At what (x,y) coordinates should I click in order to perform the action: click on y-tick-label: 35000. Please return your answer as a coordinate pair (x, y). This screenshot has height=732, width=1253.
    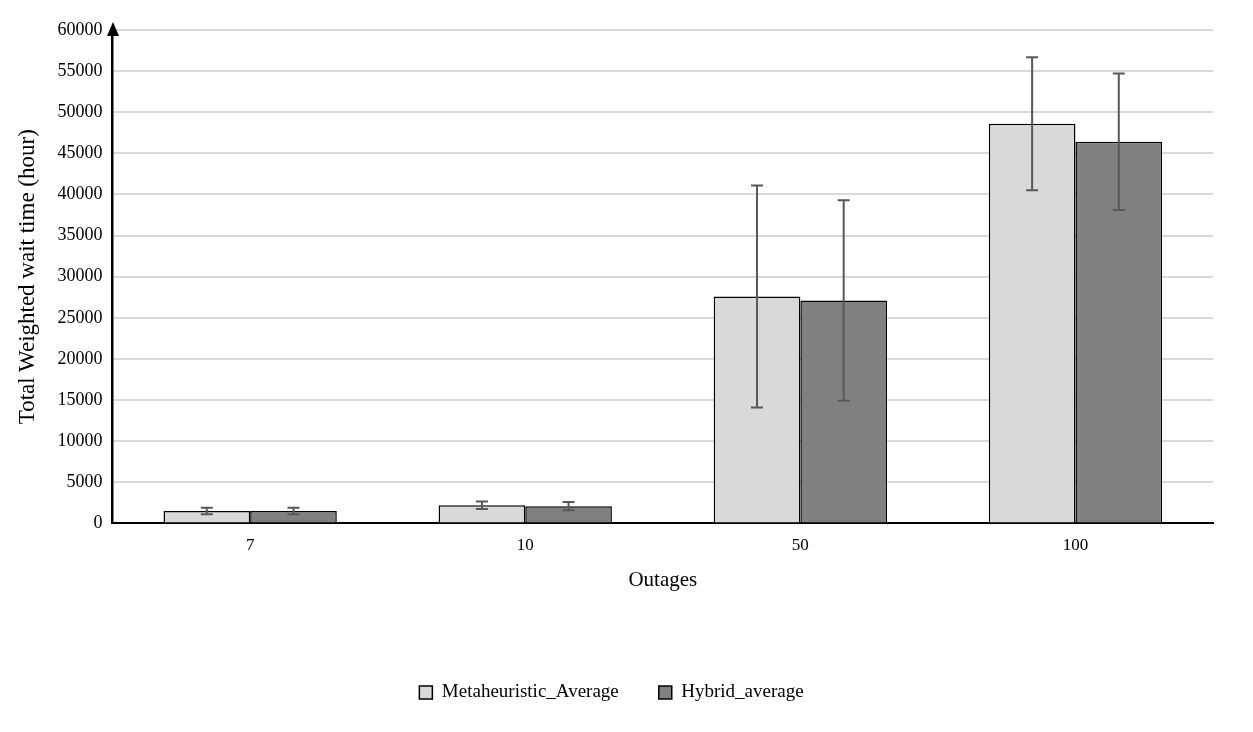
    Looking at the image, I should click on (80, 234).